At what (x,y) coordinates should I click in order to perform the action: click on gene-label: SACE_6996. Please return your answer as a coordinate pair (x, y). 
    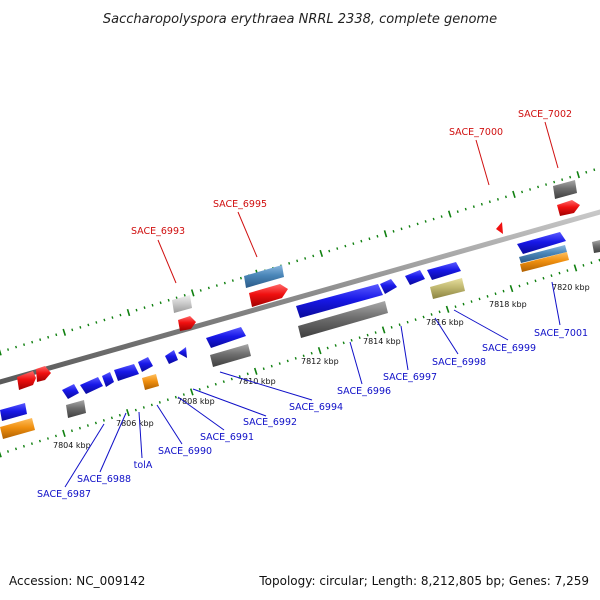
    Looking at the image, I should click on (364, 391).